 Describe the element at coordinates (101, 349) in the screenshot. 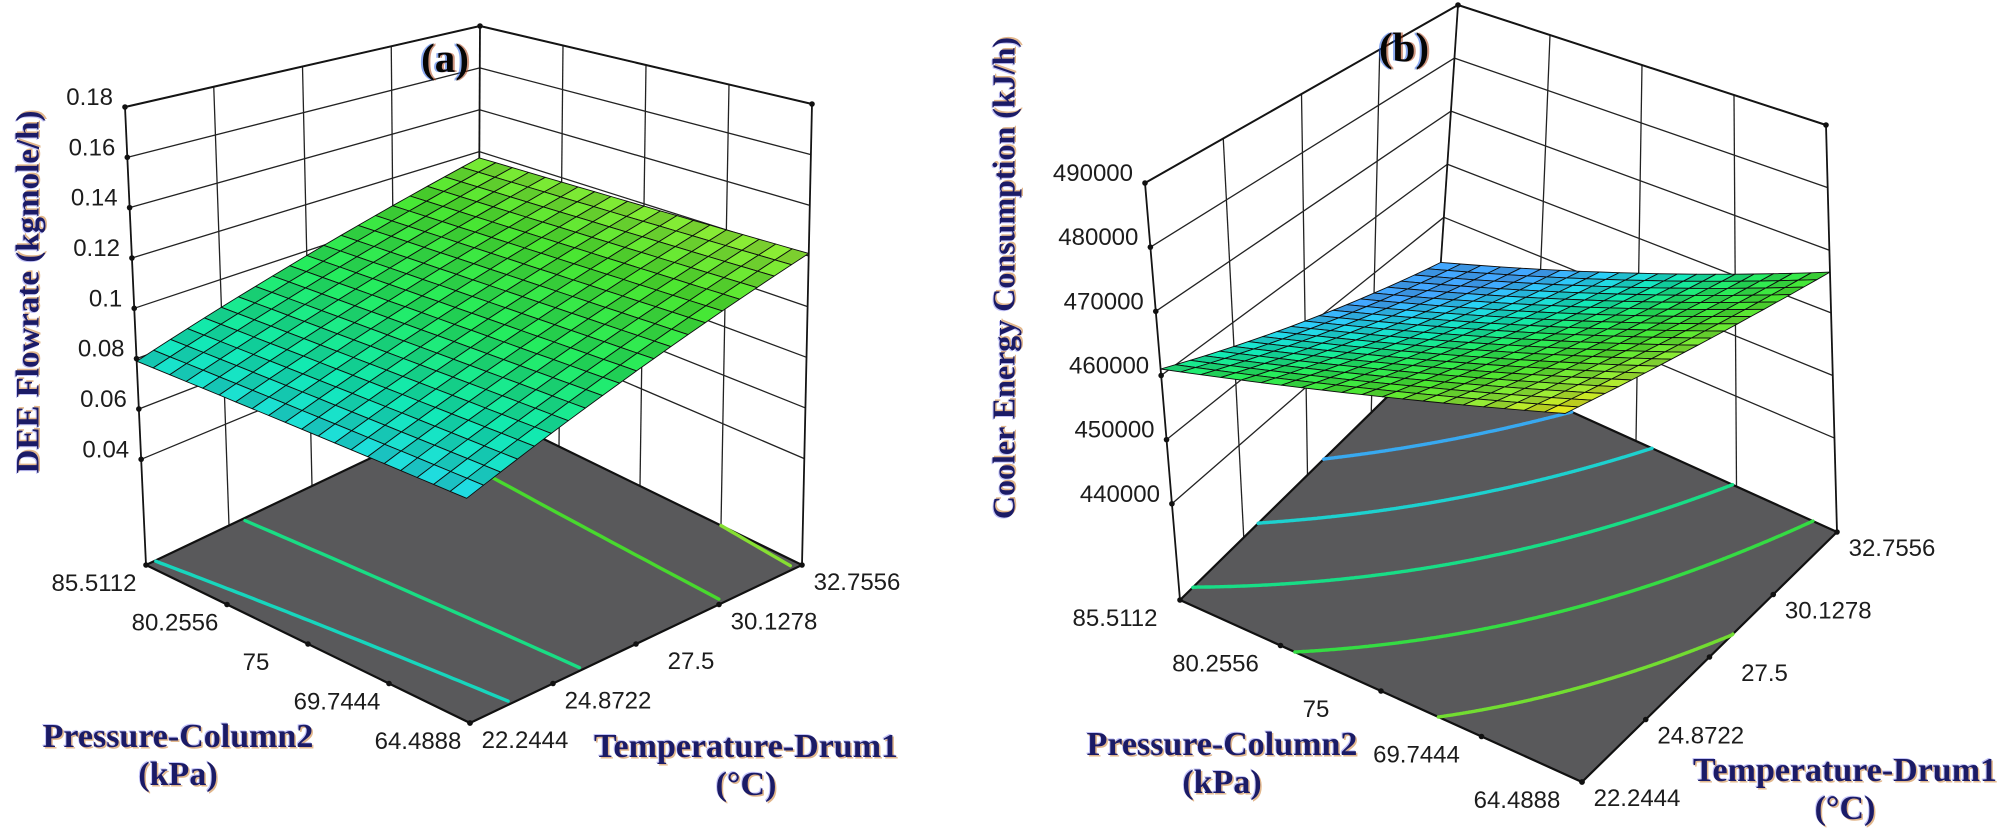

I see `z-tick-label: 0.08` at that location.